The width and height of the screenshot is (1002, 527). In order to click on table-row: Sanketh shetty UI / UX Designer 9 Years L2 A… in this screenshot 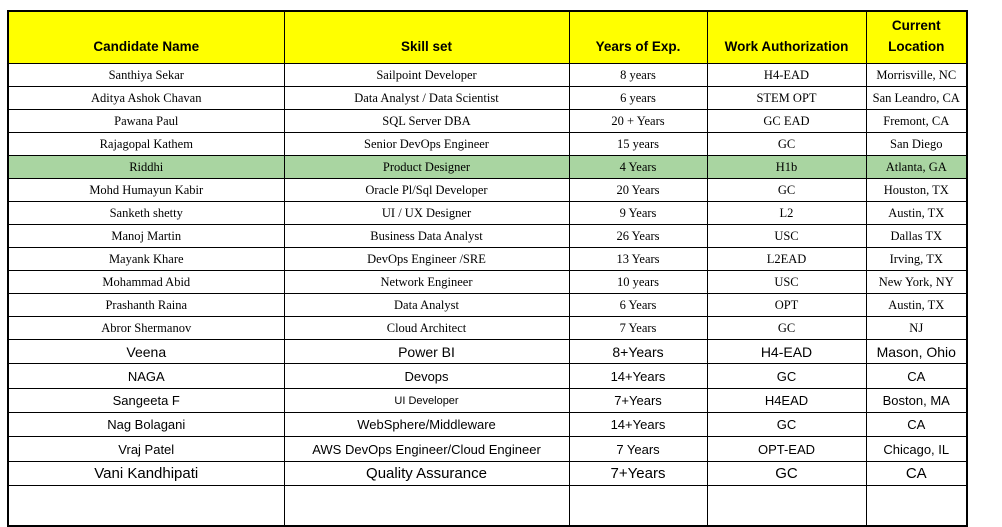, I will do `click(487, 213)`.